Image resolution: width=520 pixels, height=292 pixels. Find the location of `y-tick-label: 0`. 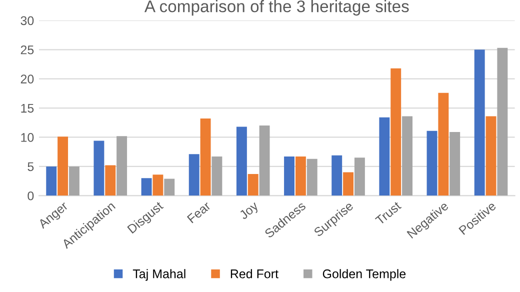

y-tick-label: 0 is located at coordinates (31, 195).